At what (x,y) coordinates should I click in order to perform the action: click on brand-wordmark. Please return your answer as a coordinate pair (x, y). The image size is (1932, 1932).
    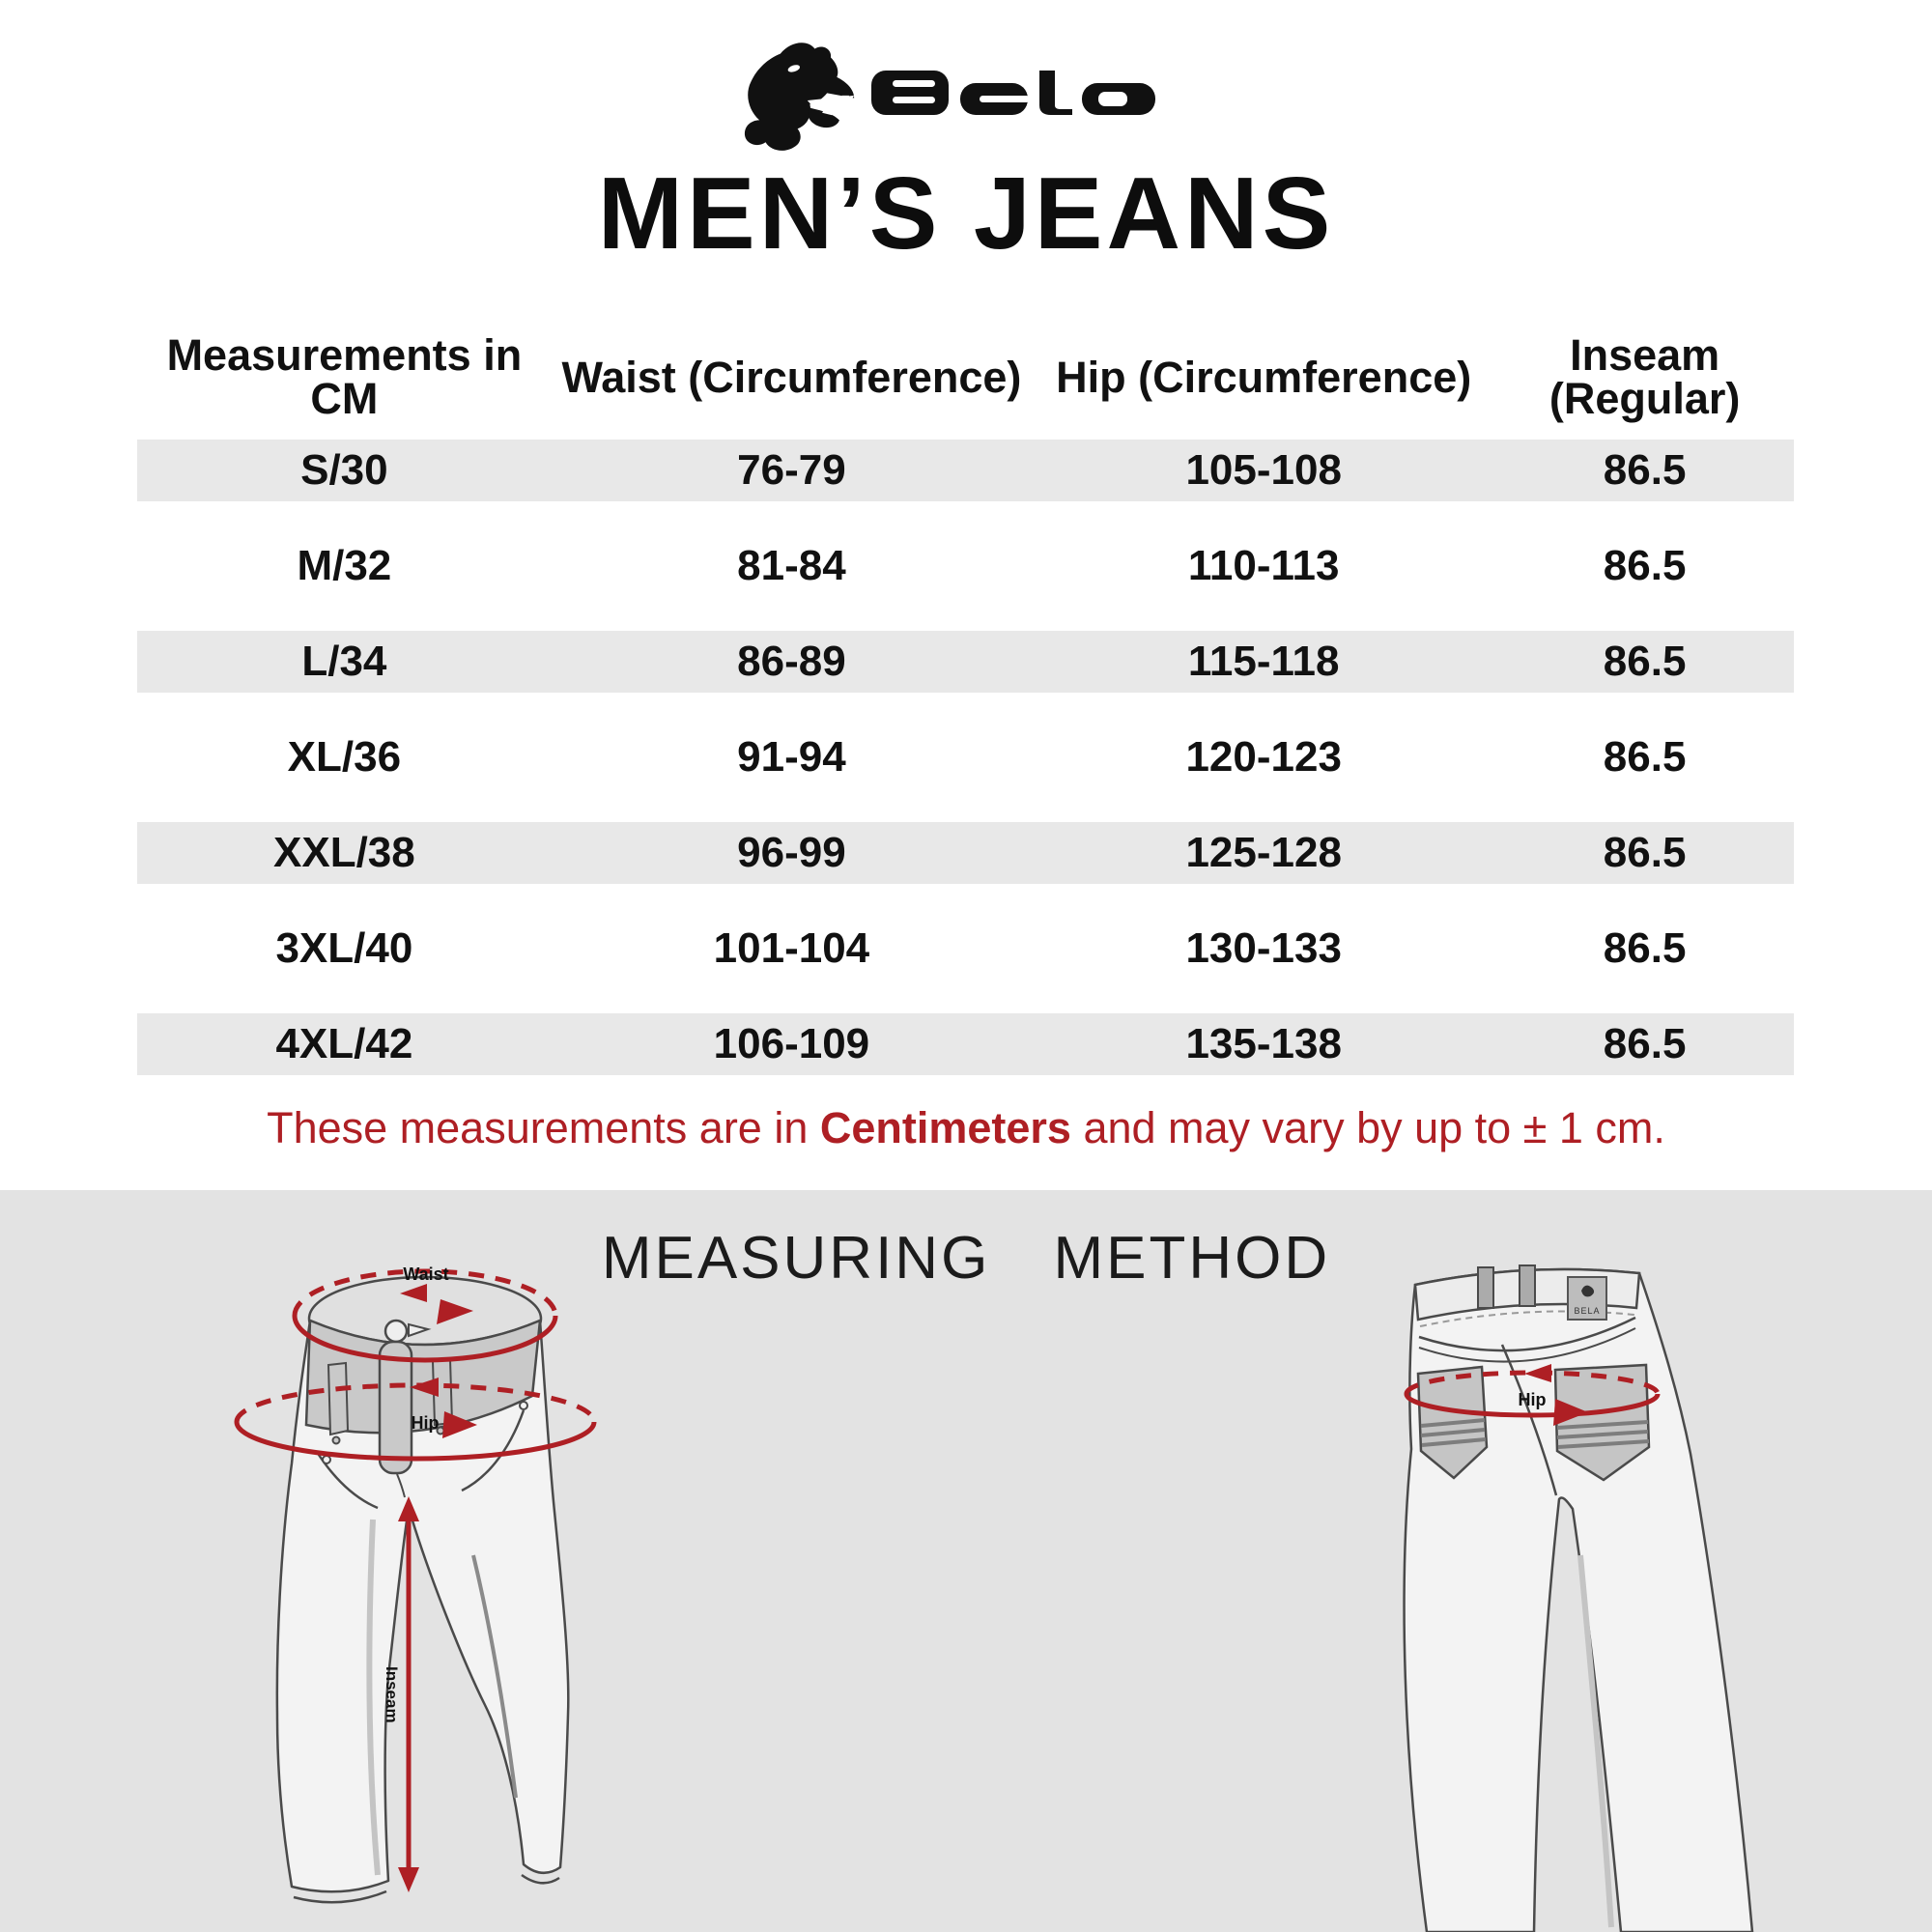
    Looking at the image, I should click on (1013, 93).